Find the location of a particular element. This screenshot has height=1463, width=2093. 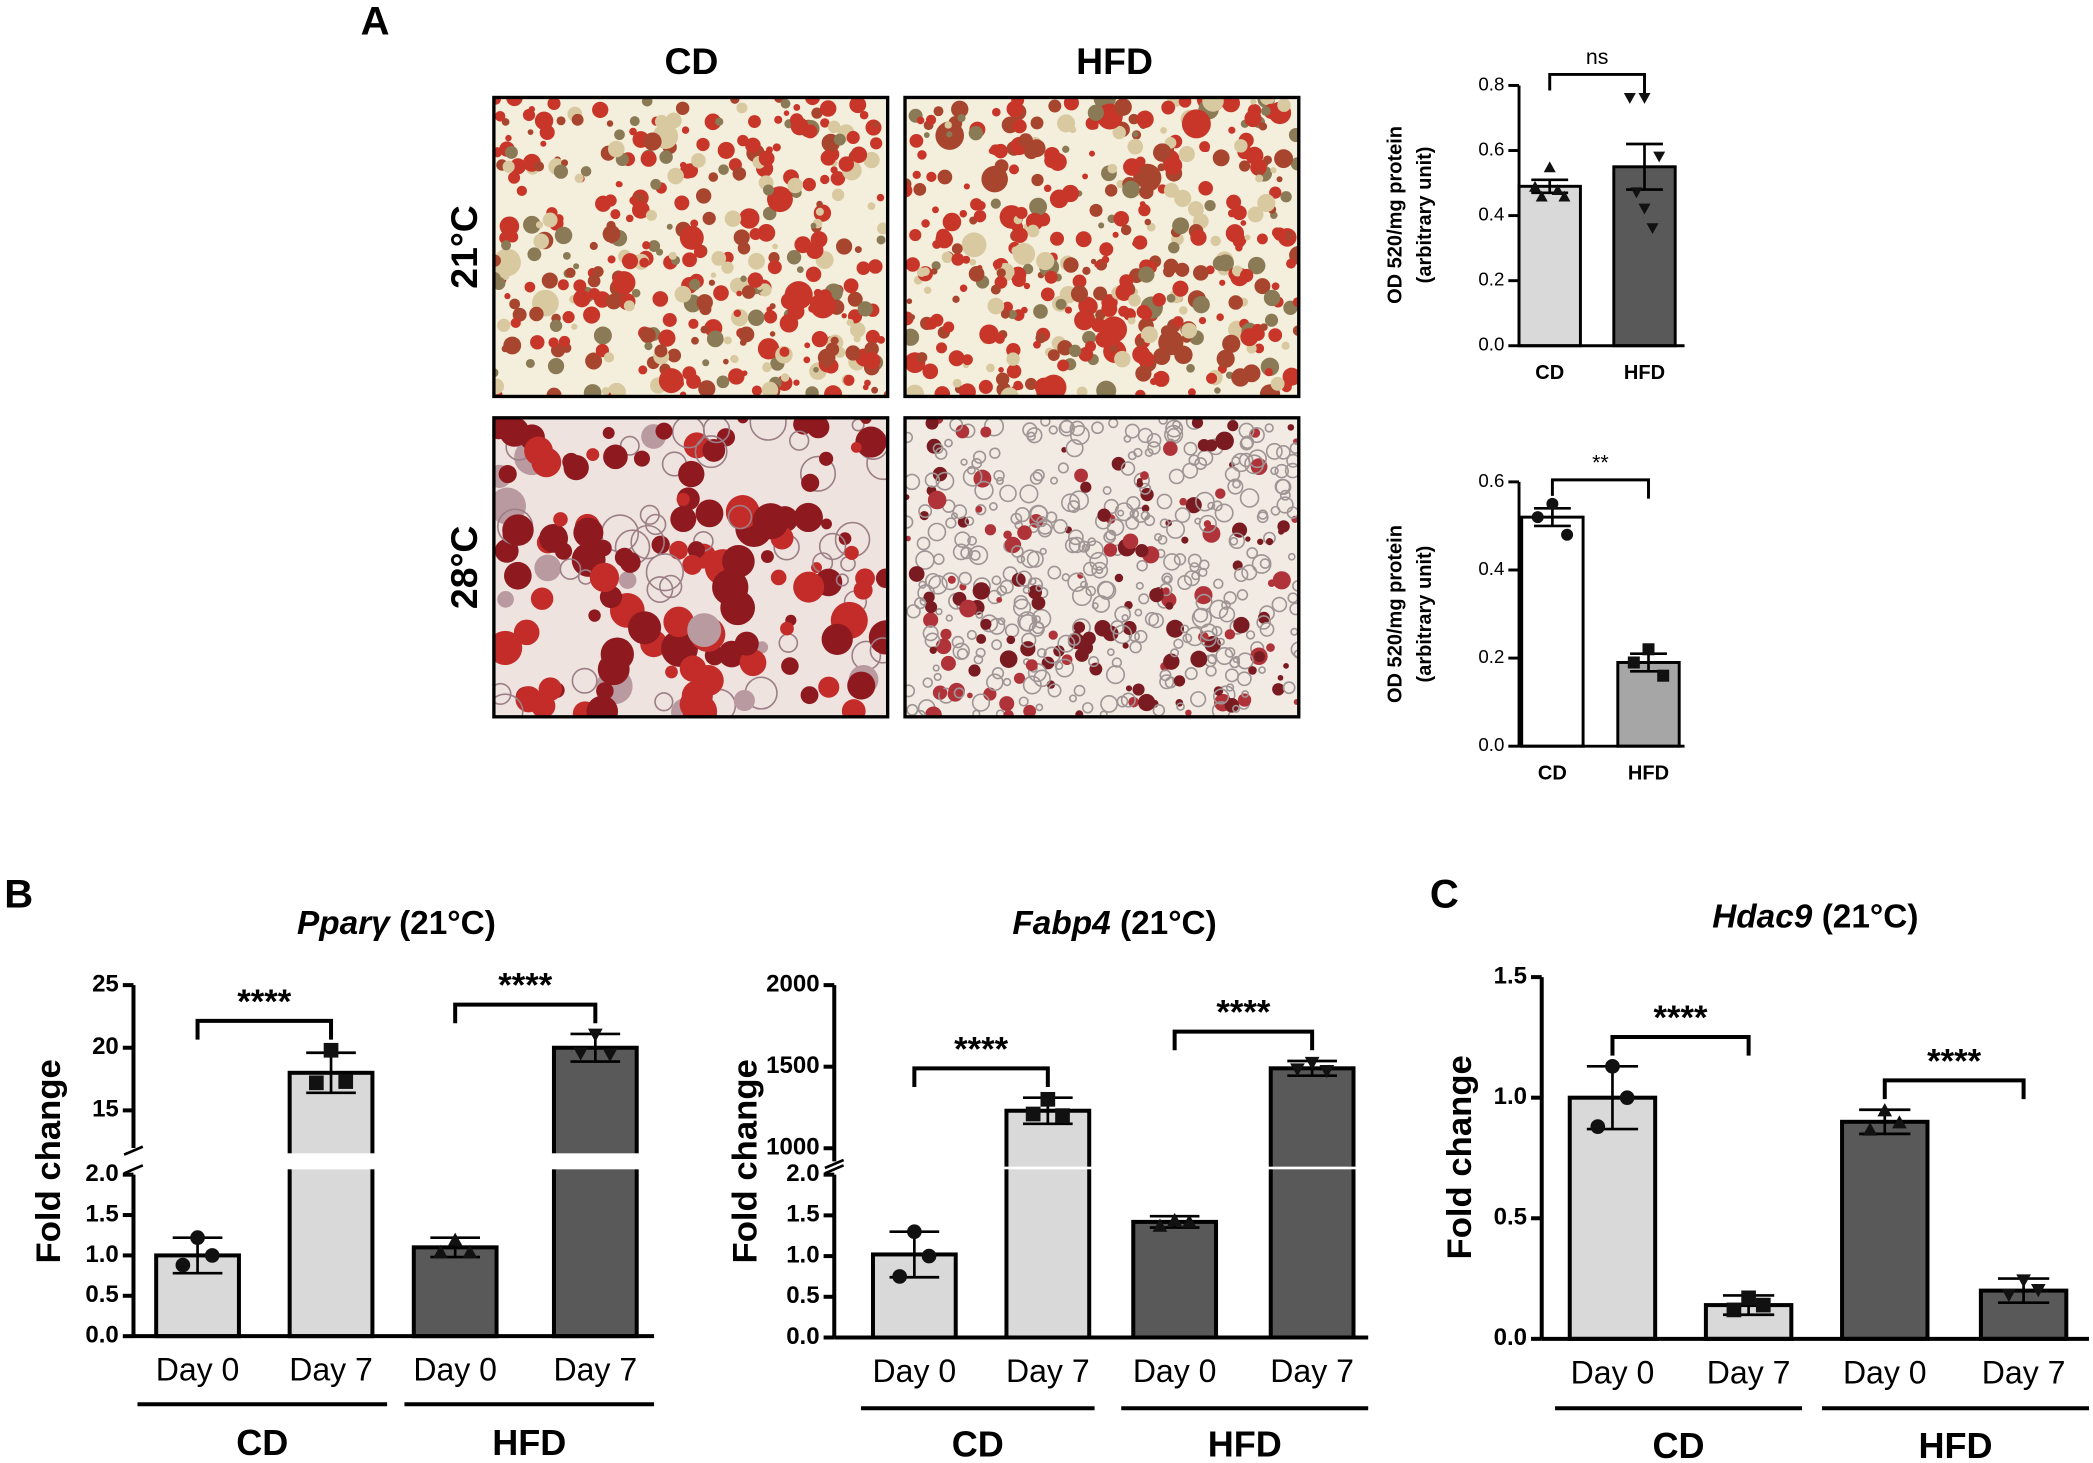

y-tick-label: 0.0 is located at coordinates (1491, 744).